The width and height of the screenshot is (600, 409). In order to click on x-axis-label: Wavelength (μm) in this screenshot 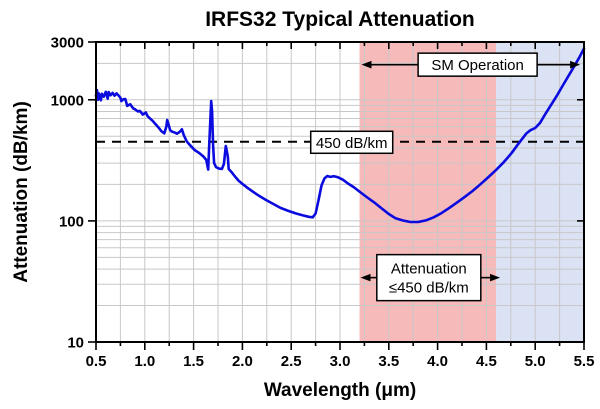, I will do `click(340, 390)`.